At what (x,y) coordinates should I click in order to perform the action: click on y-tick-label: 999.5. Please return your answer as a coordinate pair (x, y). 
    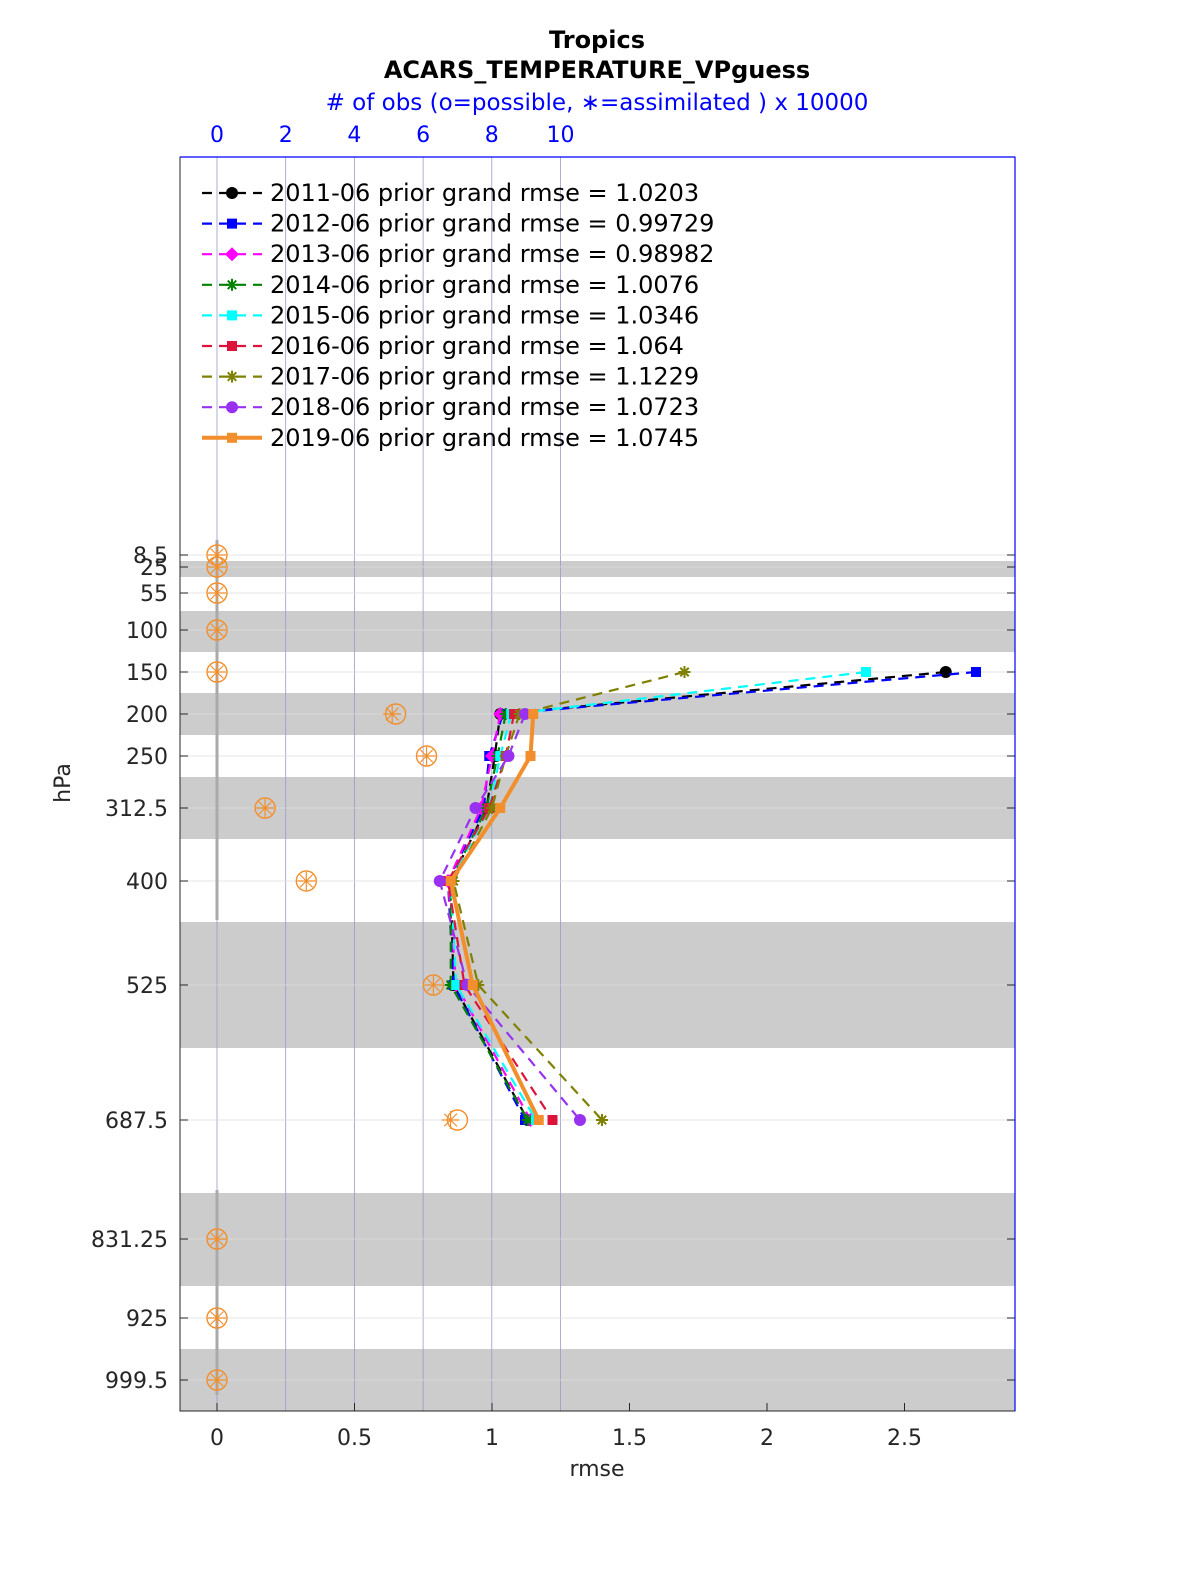
    Looking at the image, I should click on (136, 1381).